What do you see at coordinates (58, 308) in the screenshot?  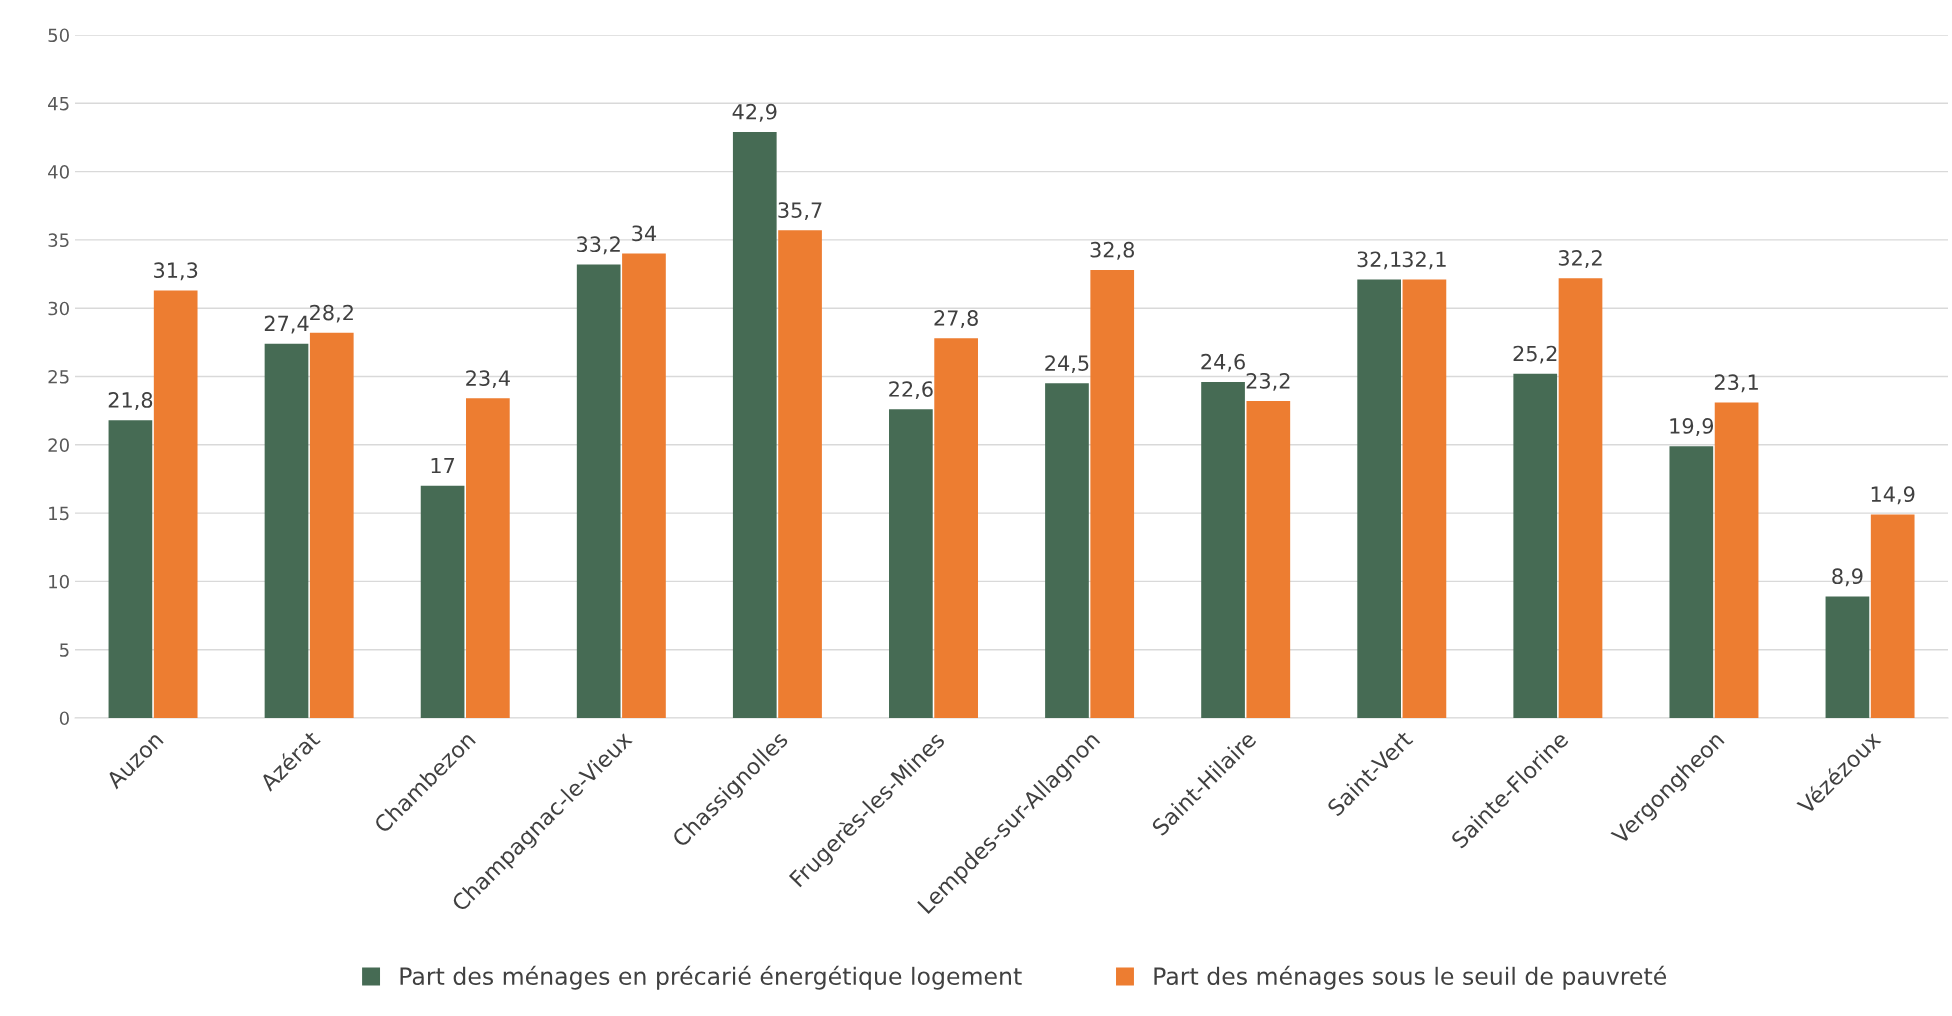 I see `y-tick-label: 30` at bounding box center [58, 308].